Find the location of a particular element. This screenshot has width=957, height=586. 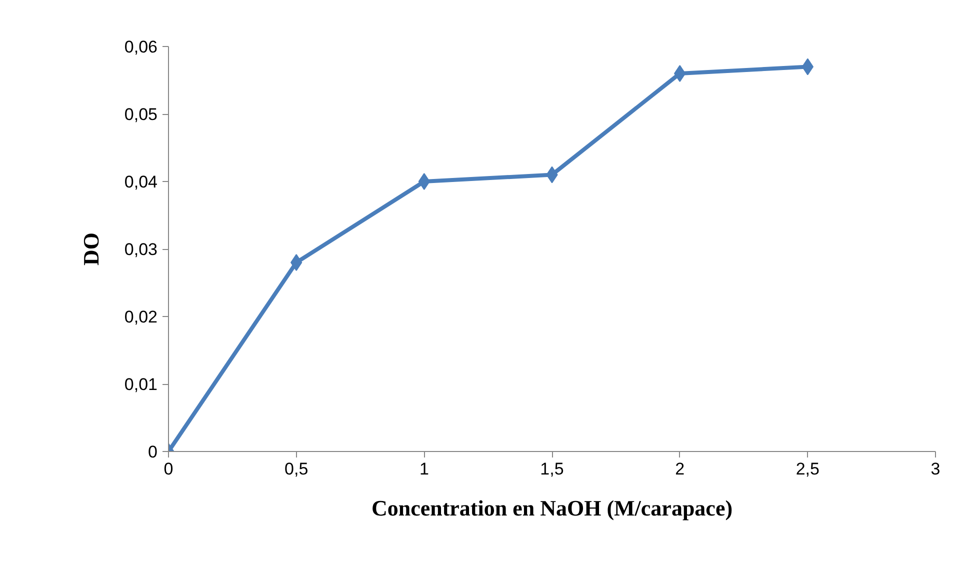

x-tick-label: 0 is located at coordinates (169, 469).